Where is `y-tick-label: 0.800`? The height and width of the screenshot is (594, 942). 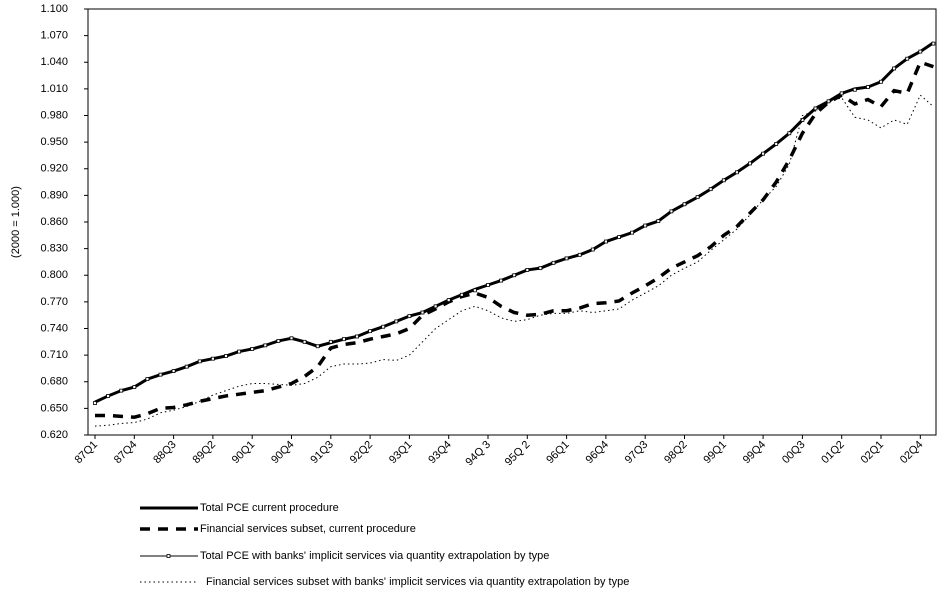
y-tick-label: 0.800 is located at coordinates (54, 275).